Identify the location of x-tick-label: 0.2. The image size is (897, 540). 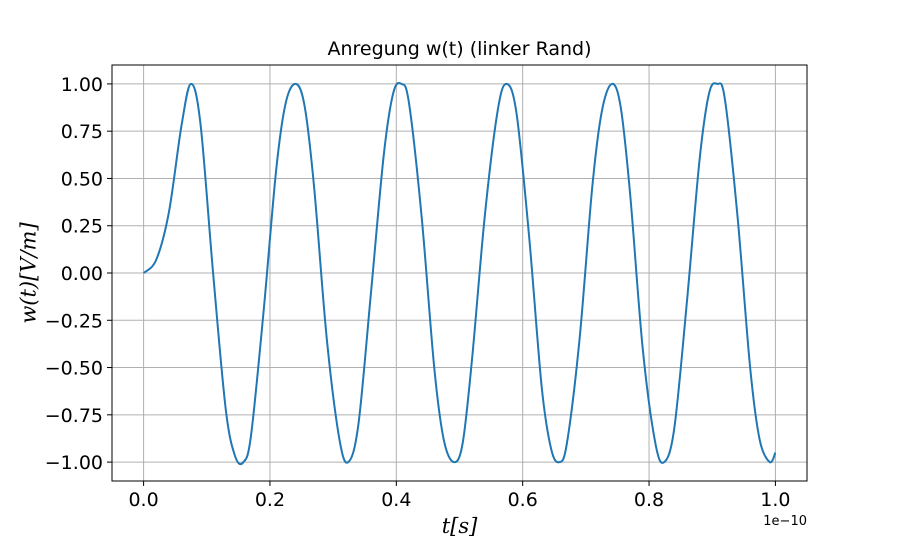
(270, 500).